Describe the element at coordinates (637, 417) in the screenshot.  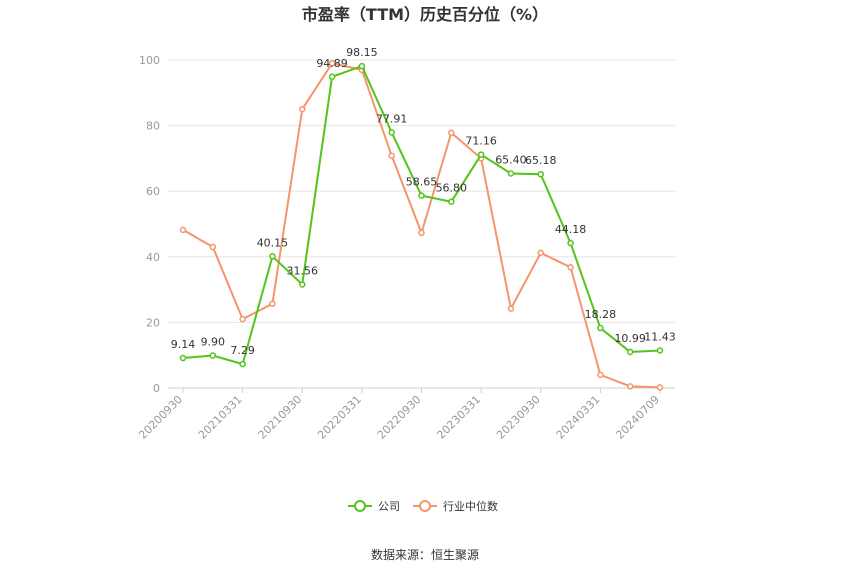
I see `x-tick-label: 20240709` at that location.